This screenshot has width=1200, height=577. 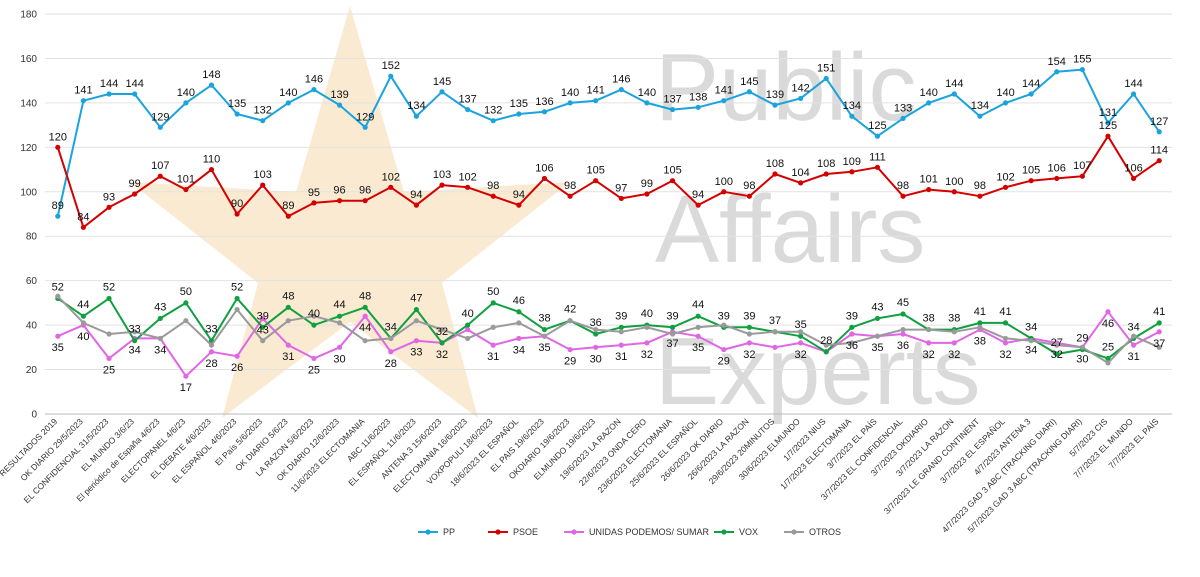 I want to click on data-label: 36, so click(x=852, y=346).